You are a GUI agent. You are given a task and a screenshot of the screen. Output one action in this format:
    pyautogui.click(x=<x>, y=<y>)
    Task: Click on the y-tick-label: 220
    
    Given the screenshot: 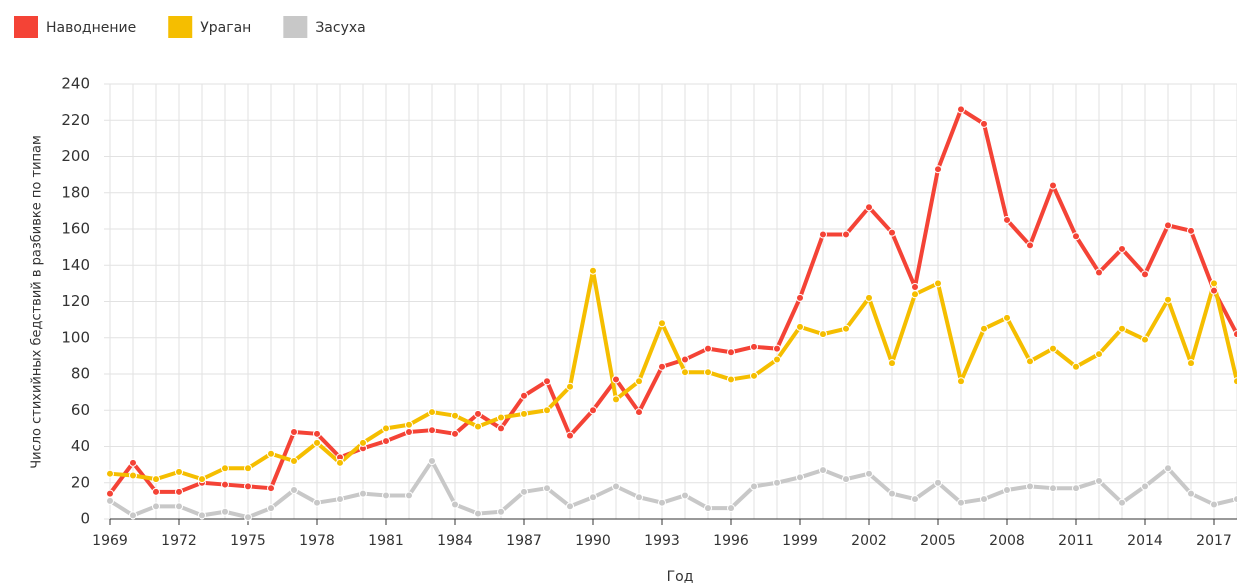 What is the action you would take?
    pyautogui.click(x=75, y=120)
    